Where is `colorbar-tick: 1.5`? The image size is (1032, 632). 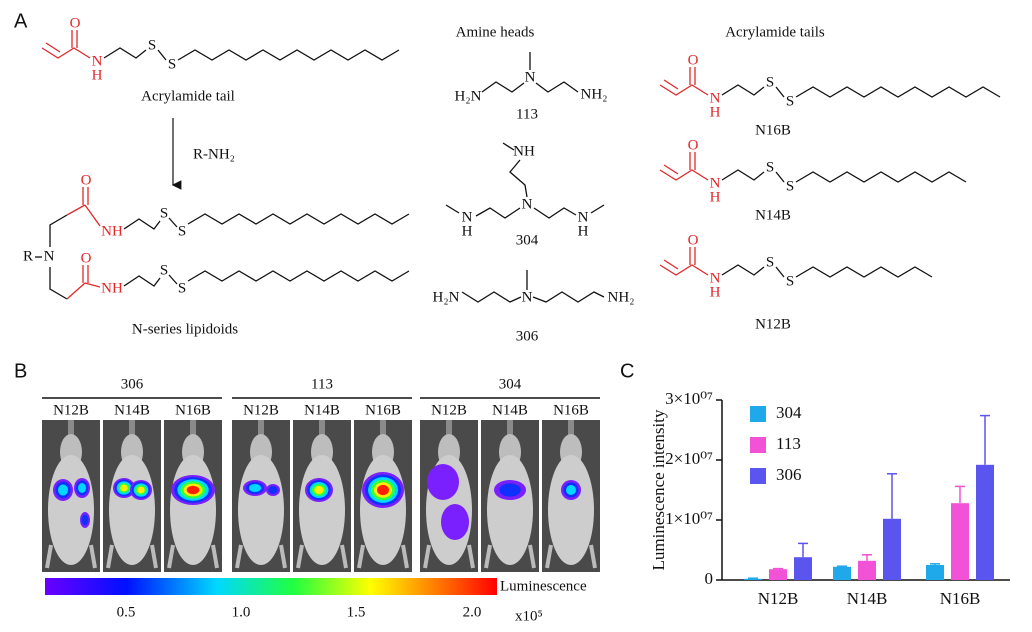 colorbar-tick: 1.5 is located at coordinates (356, 612).